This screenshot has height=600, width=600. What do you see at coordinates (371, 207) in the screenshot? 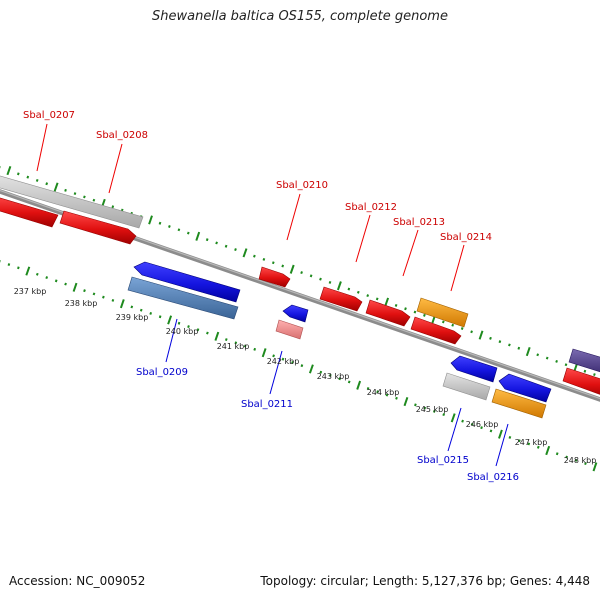
I see `gene-label-sbal-0212: Sbal_0212` at bounding box center [371, 207].